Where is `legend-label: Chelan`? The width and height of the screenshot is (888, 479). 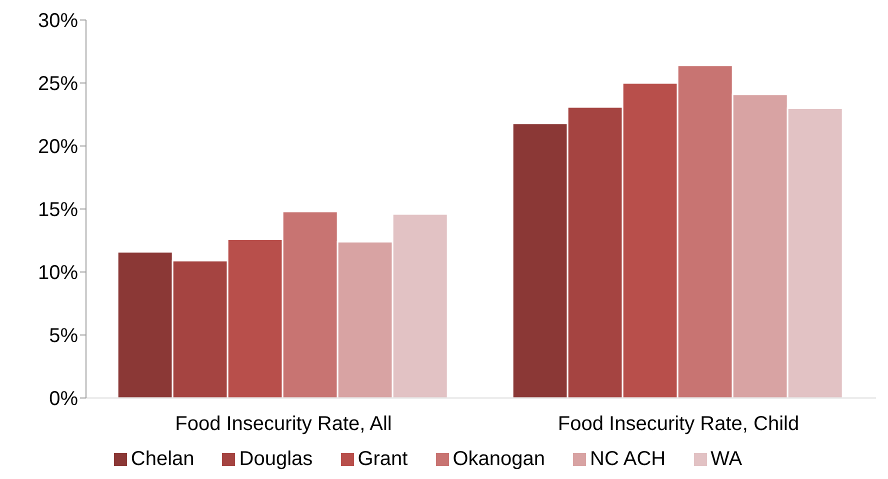 legend-label: Chelan is located at coordinates (162, 459).